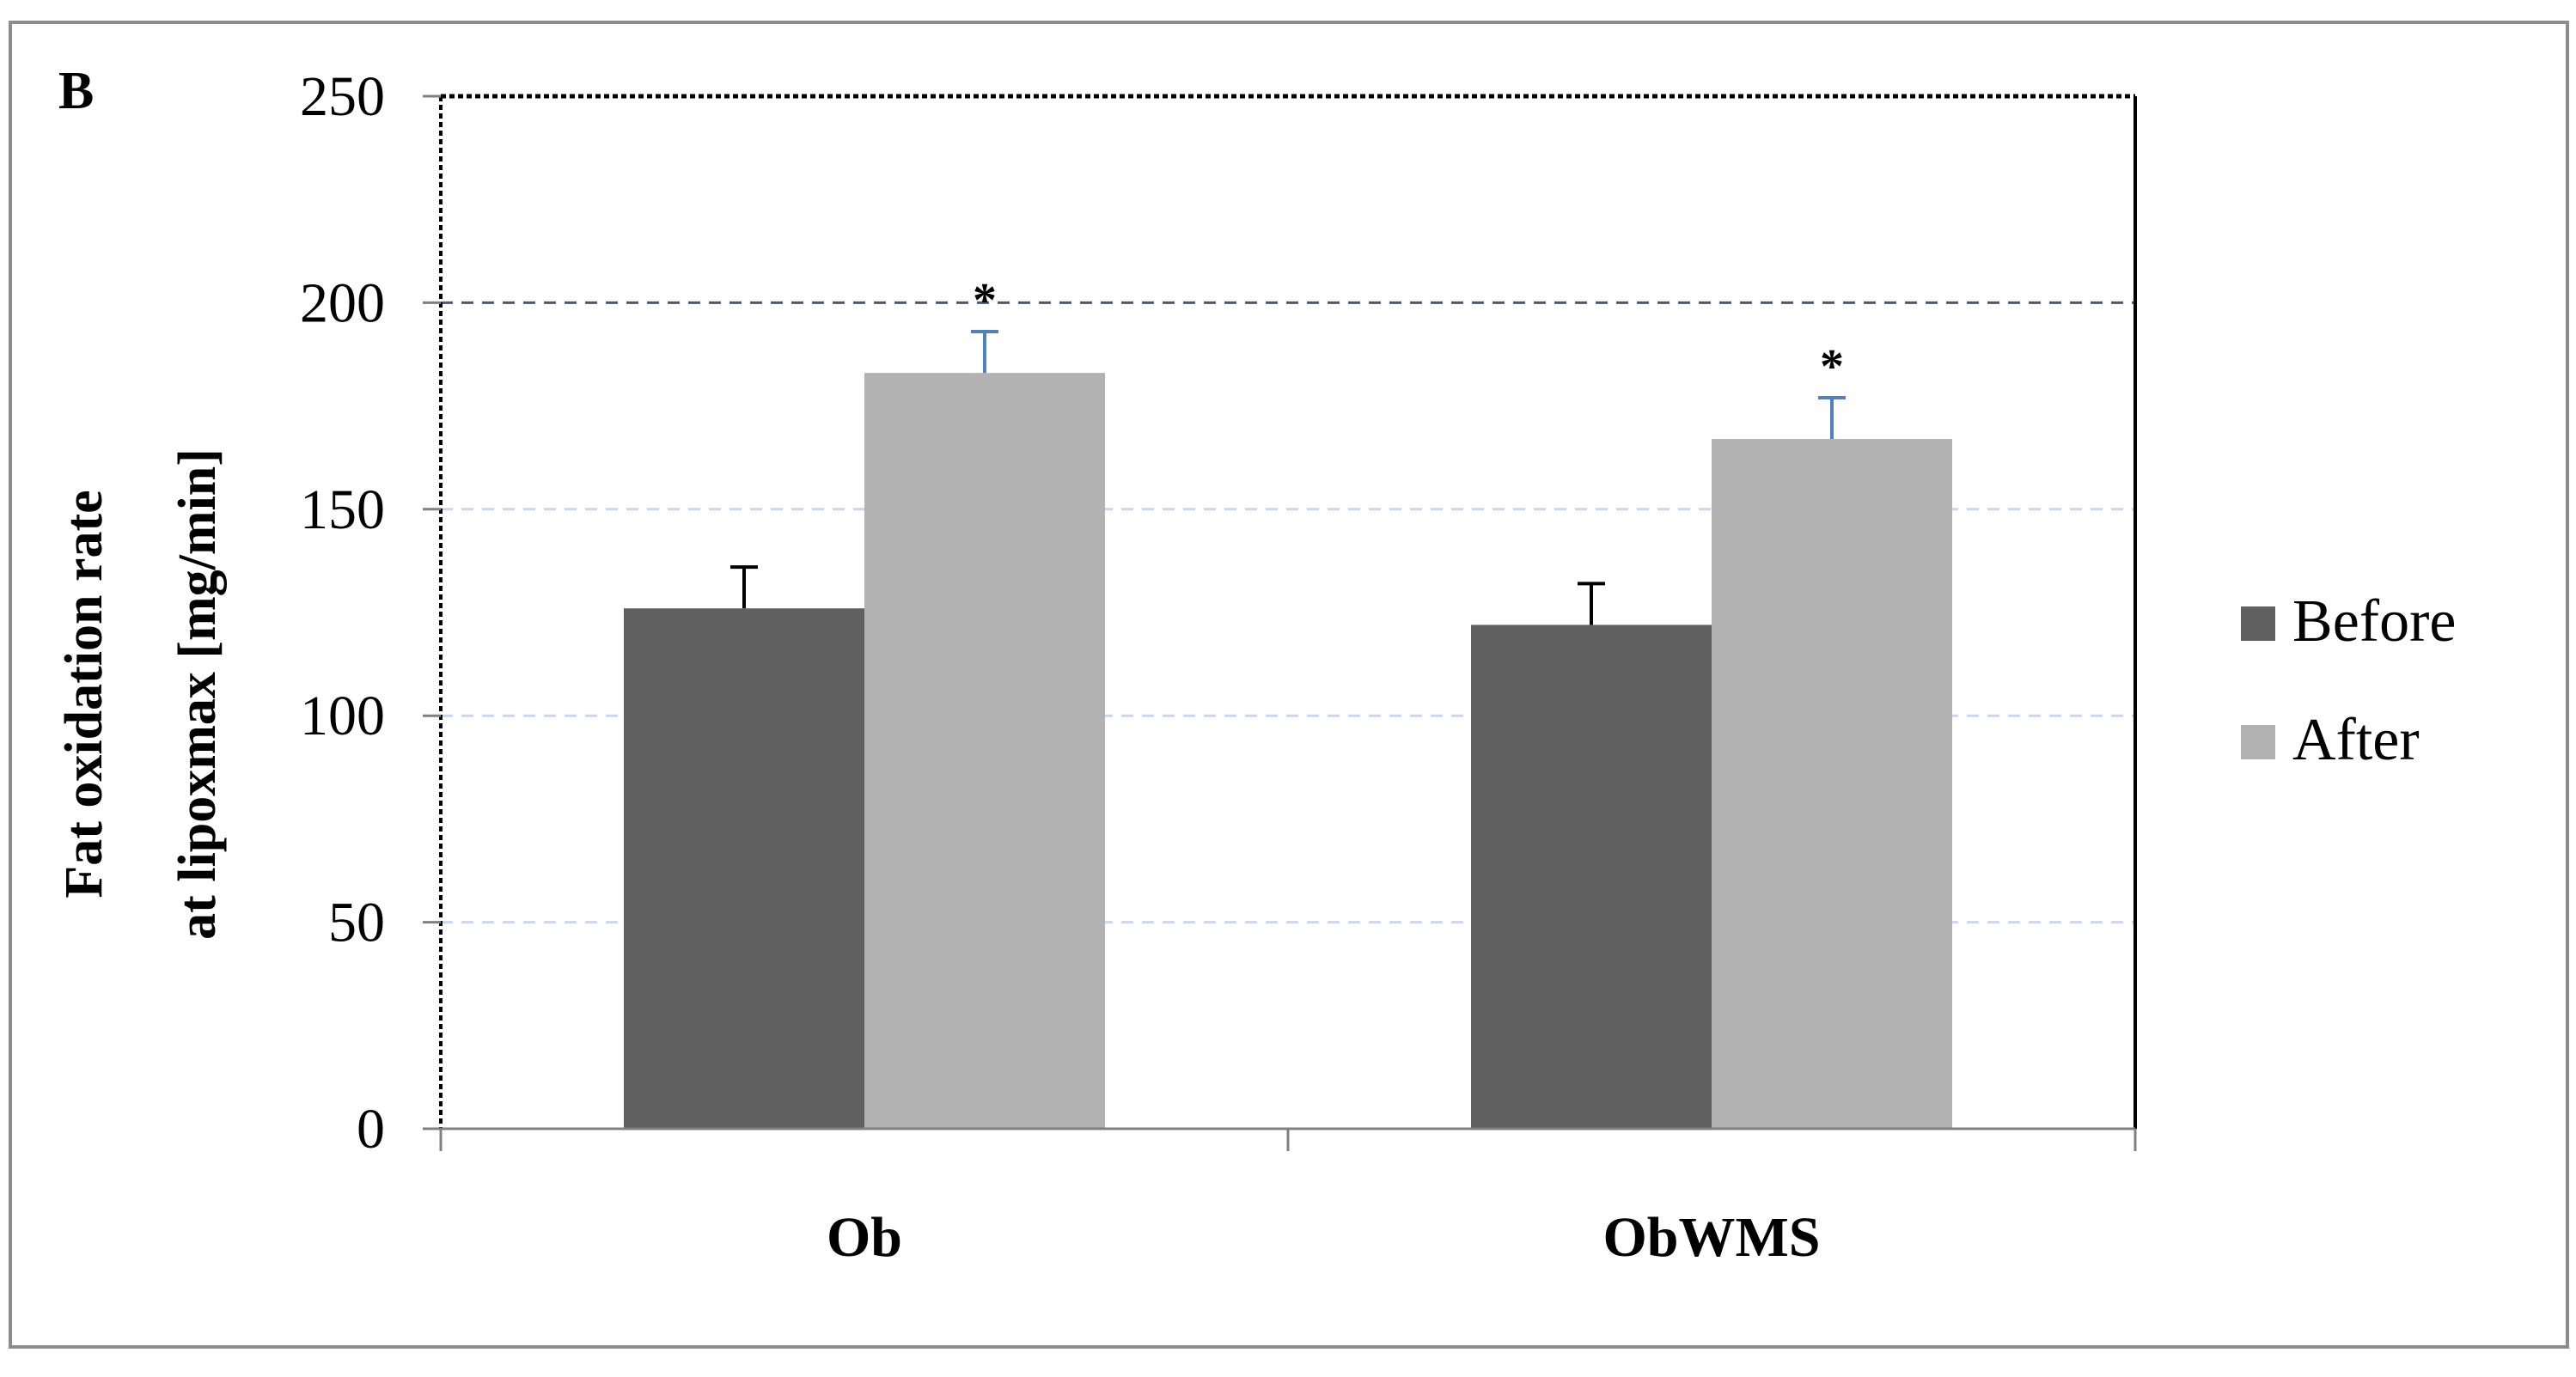 The image size is (2576, 1377). I want to click on legend: Before After, so click(2348, 680).